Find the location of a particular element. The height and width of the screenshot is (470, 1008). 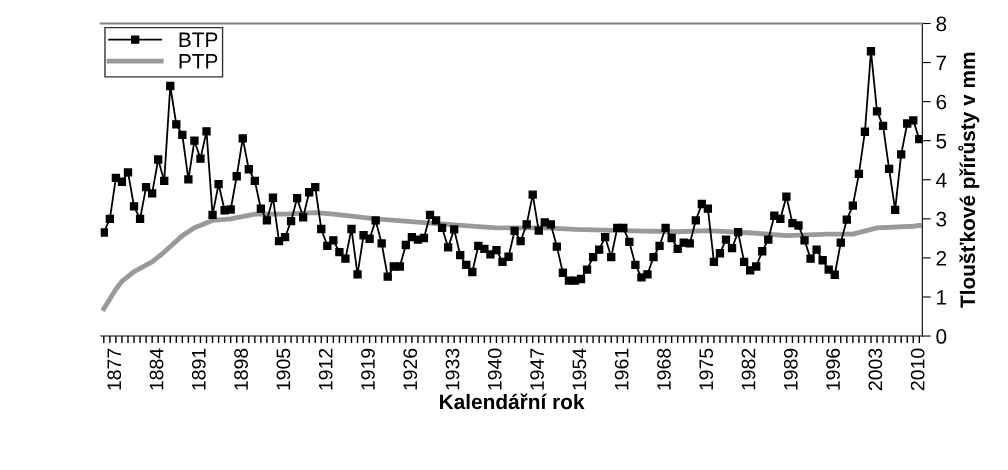

x-tick-label: 1975 is located at coordinates (706, 369).